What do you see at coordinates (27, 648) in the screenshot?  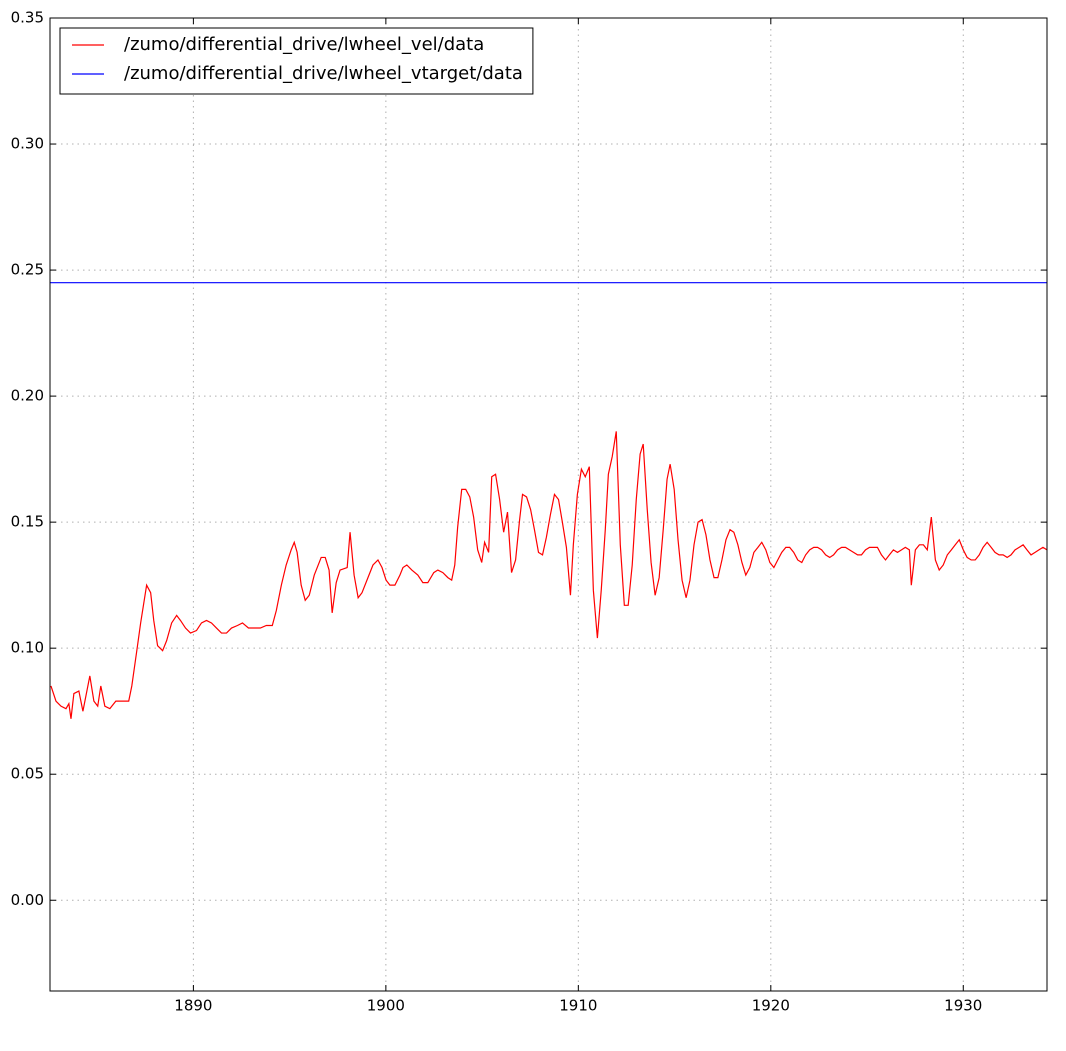 I see `y-tick-label: 0.10` at bounding box center [27, 648].